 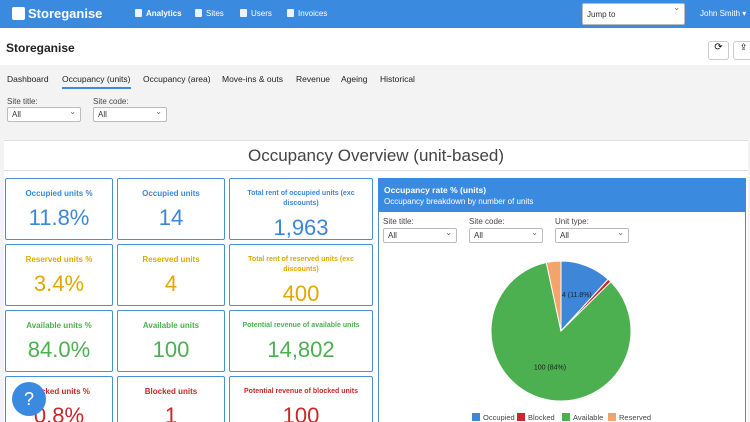 I want to click on kpi-card: Occupied units 14, so click(x=171, y=209).